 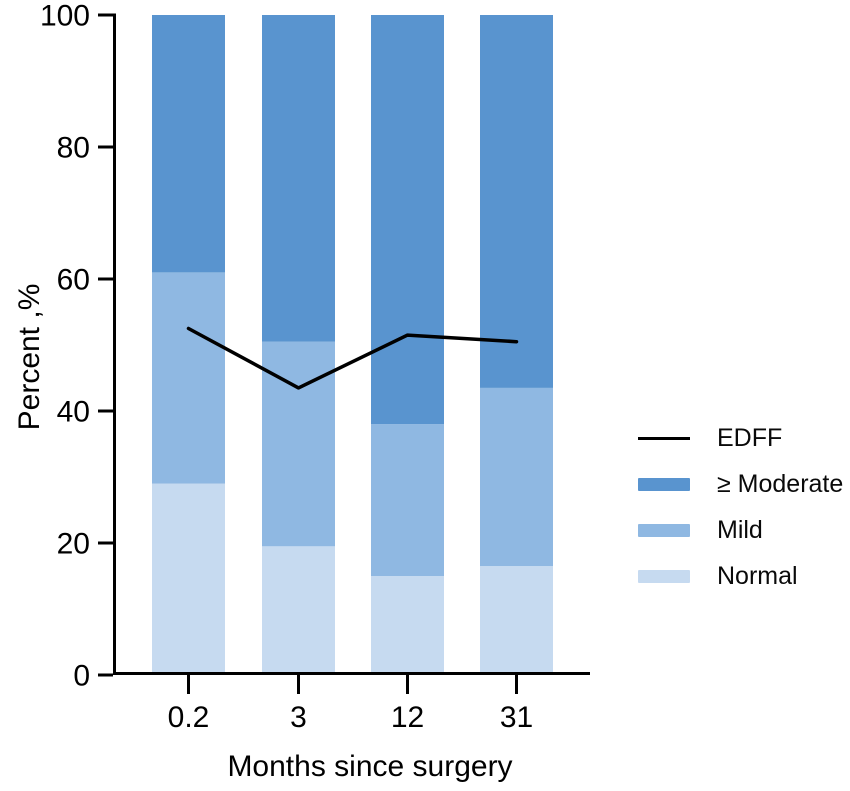 I want to click on legend: EDFF ≥ Moderate Mild Normal, so click(x=740, y=507).